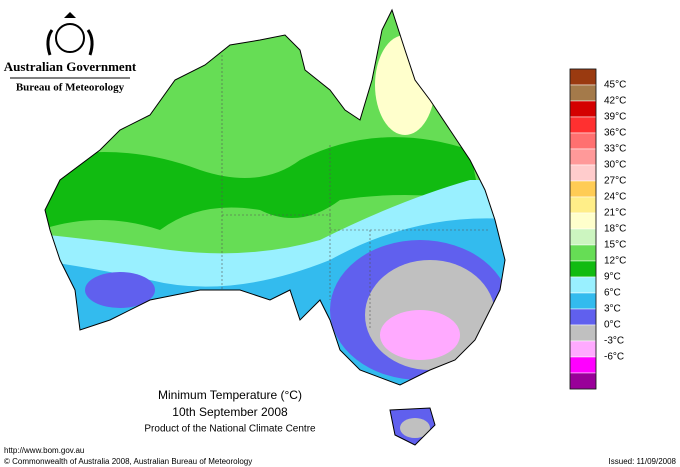  What do you see at coordinates (614, 357) in the screenshot?
I see `legend-label: -6°C` at bounding box center [614, 357].